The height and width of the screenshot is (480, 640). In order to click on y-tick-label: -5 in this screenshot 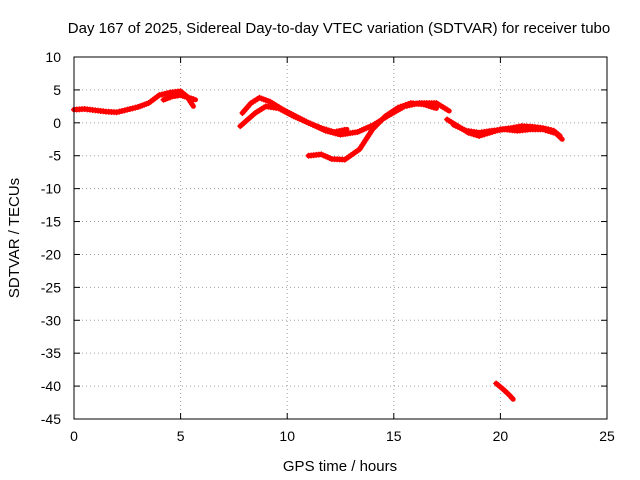, I will do `click(55, 156)`.